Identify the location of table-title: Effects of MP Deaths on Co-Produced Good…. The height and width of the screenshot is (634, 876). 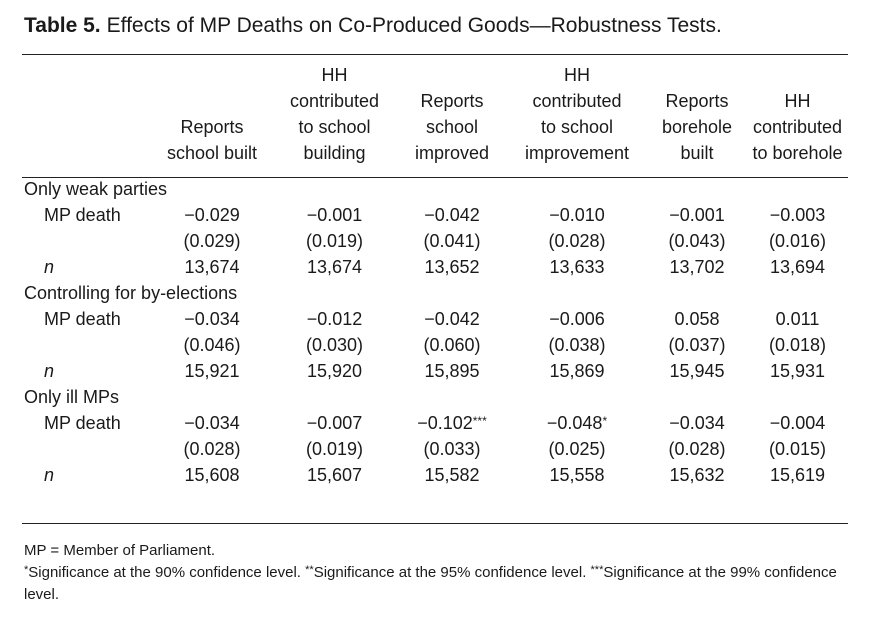
(414, 25).